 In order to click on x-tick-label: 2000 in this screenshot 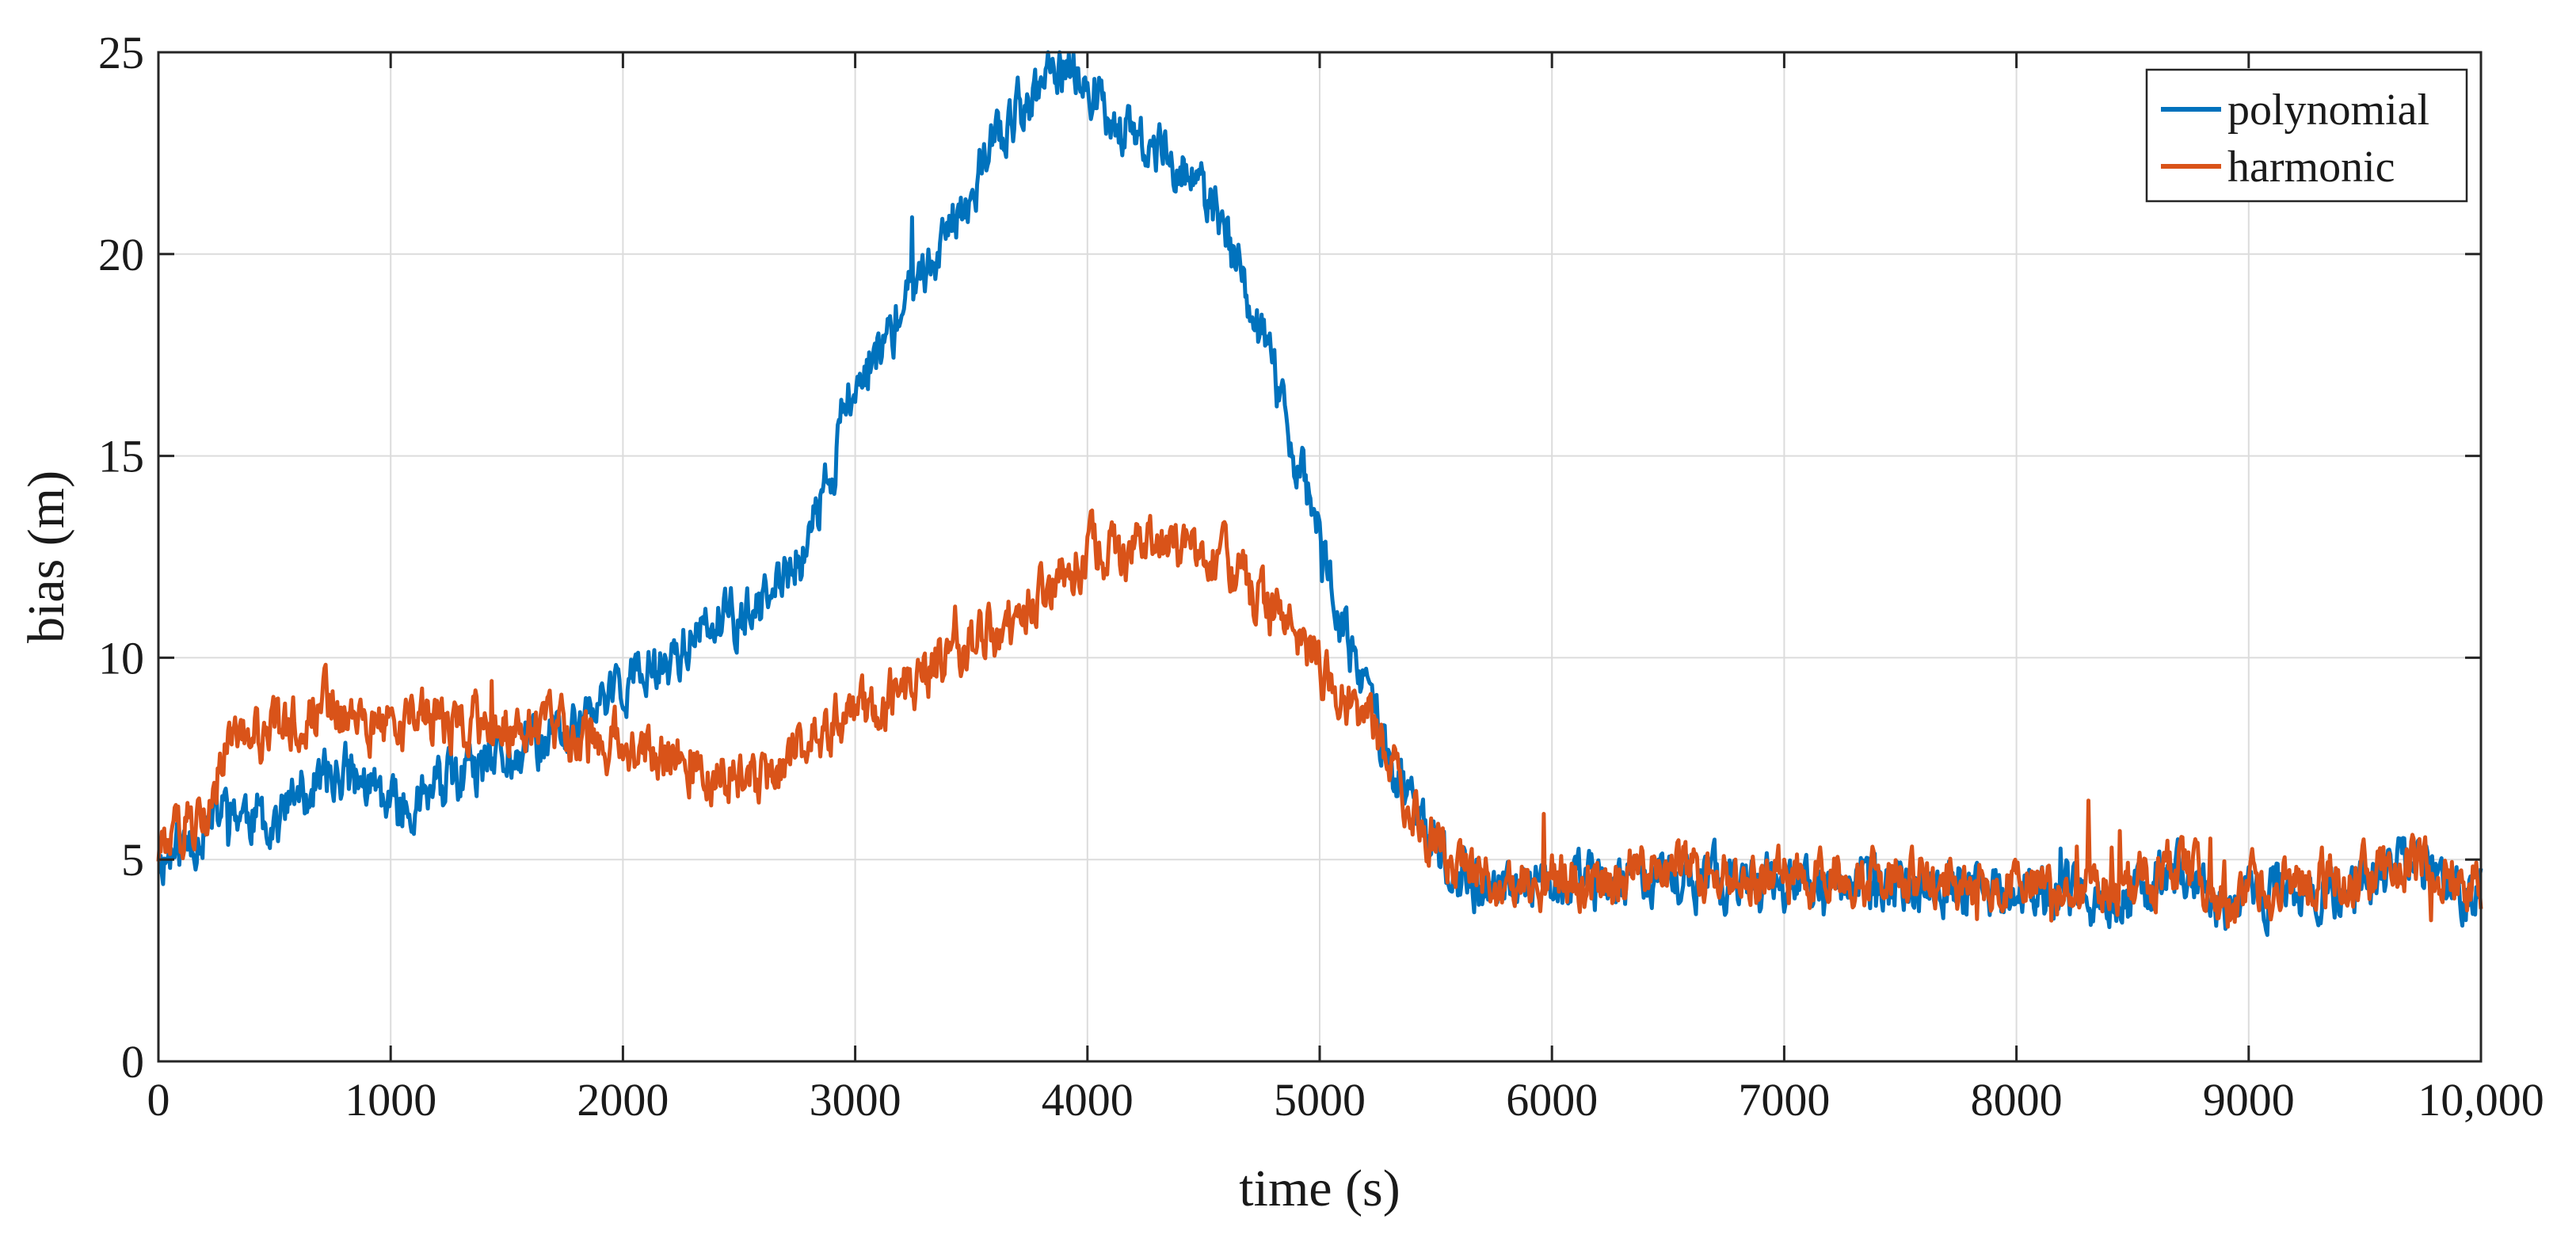, I will do `click(623, 1100)`.